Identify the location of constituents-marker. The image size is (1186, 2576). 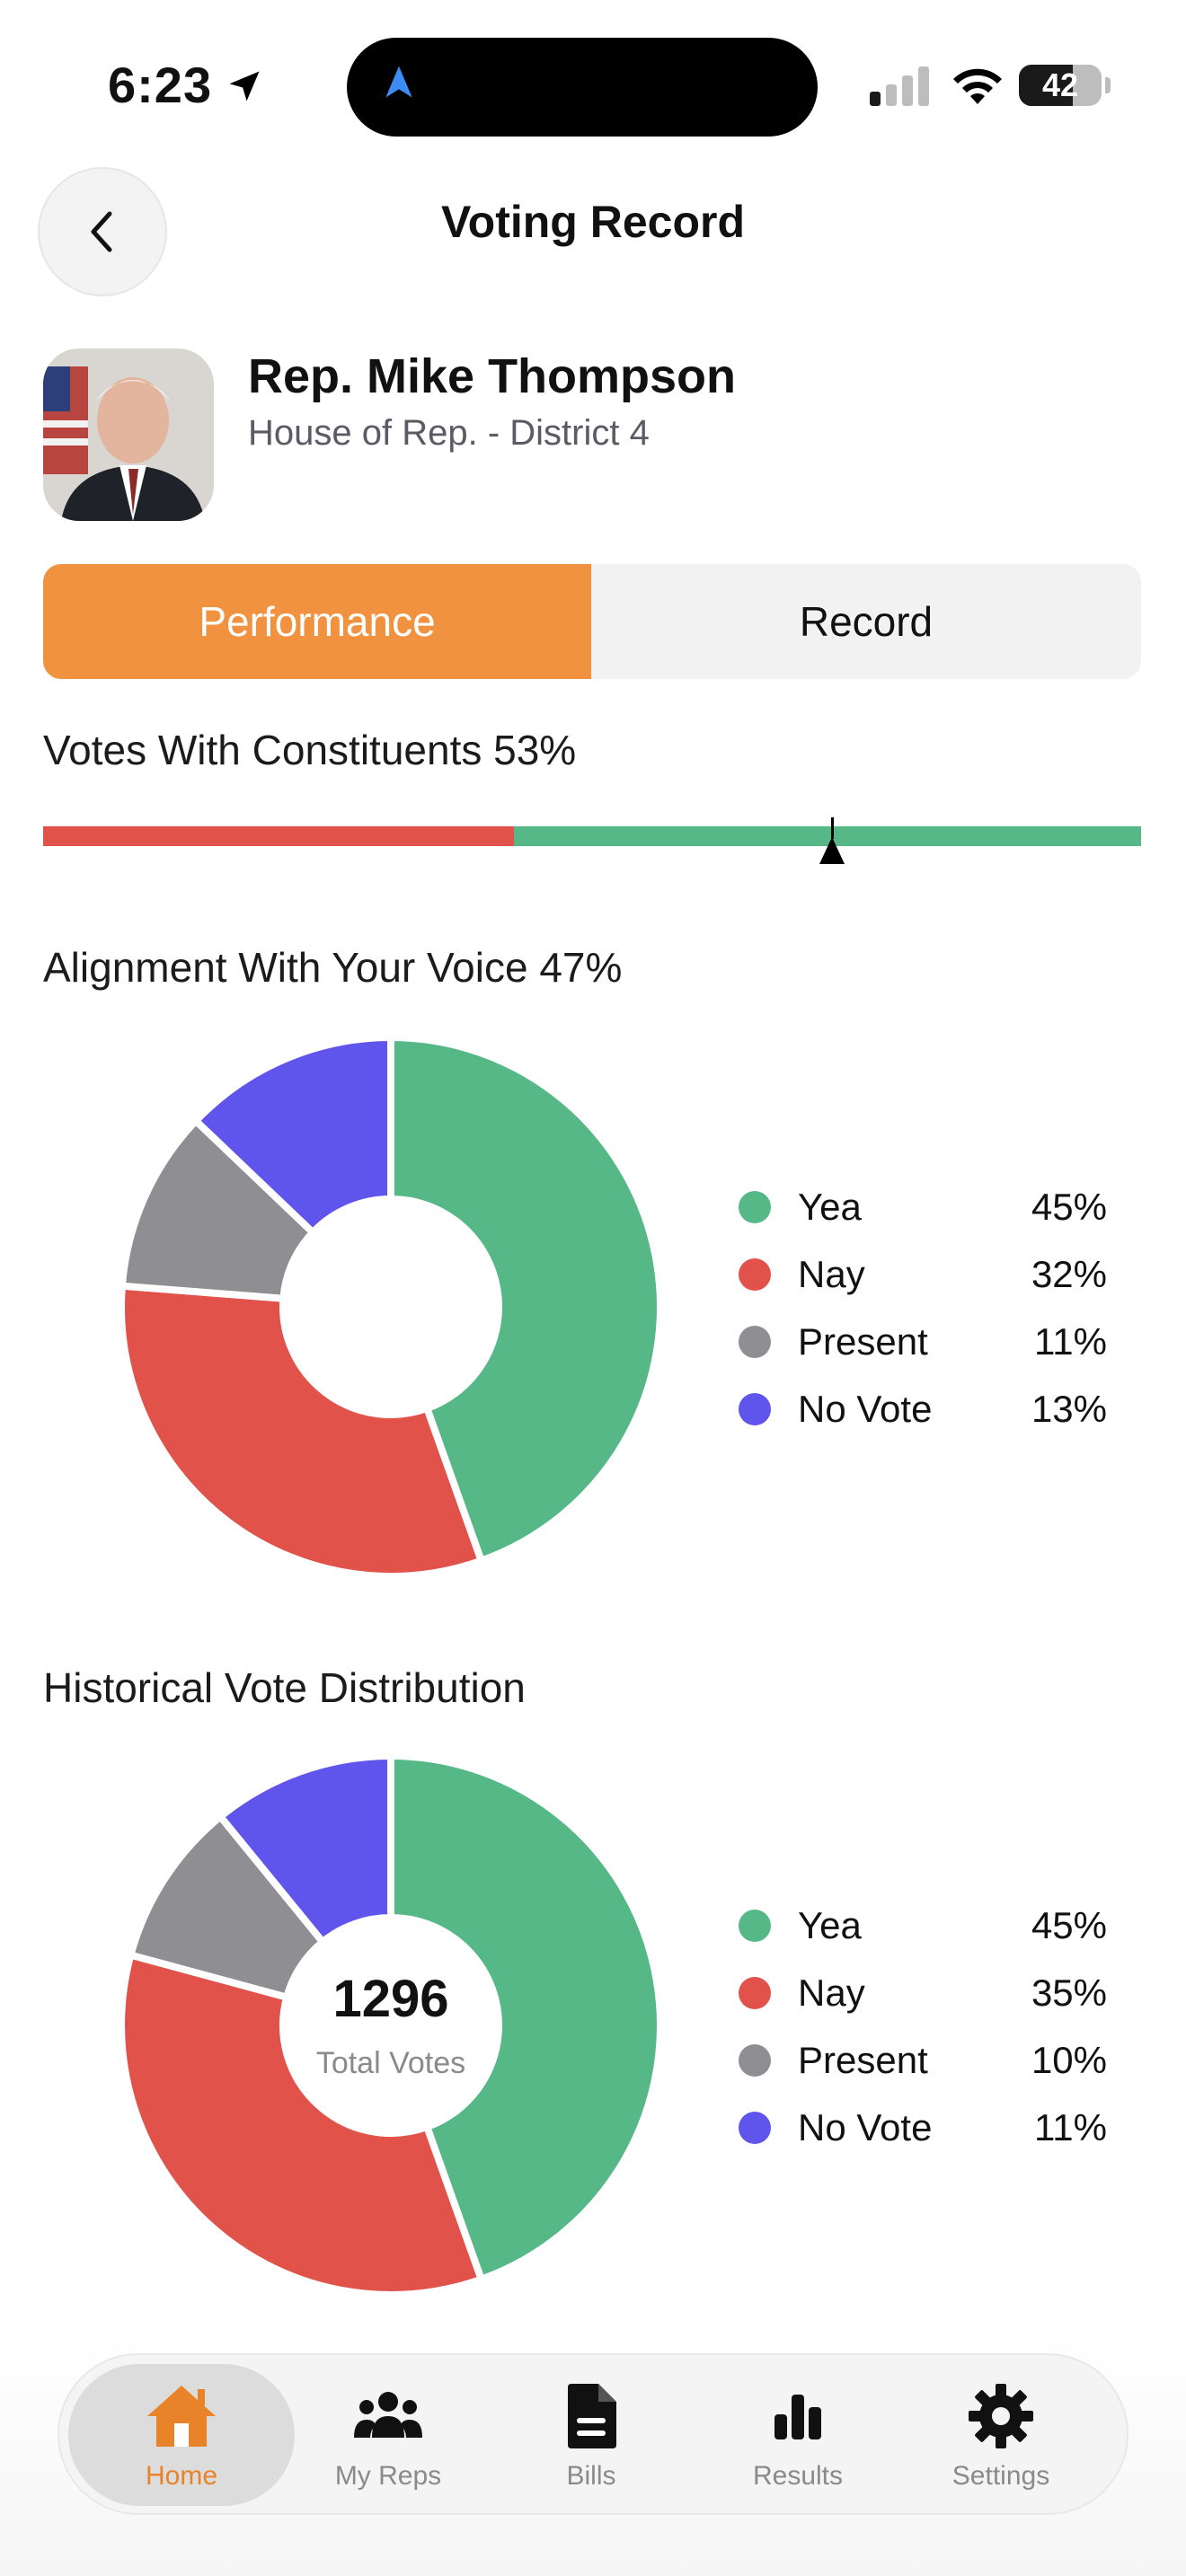
(832, 850).